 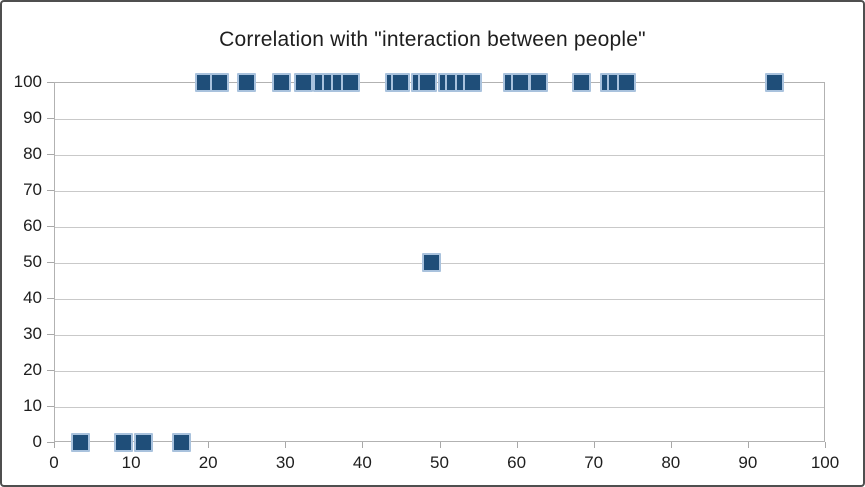 I want to click on y-axis-tick-label: 50, so click(x=32, y=261).